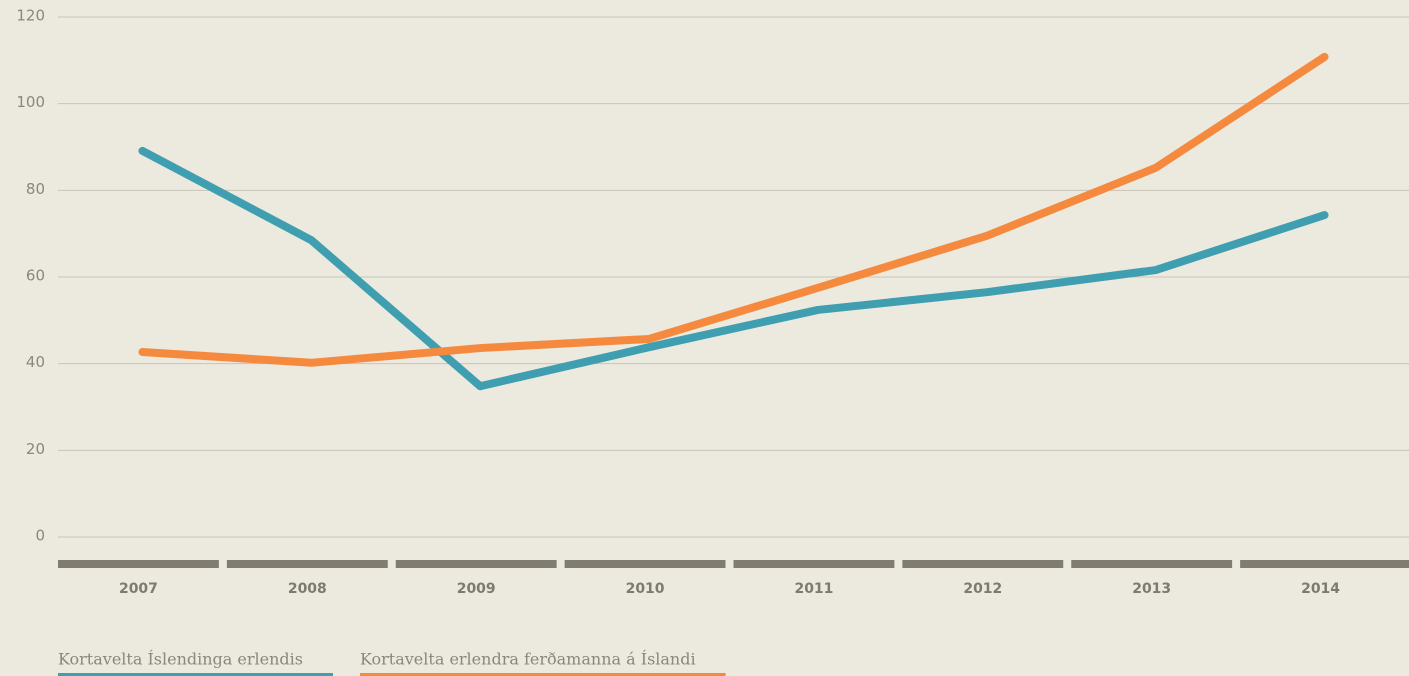 Image resolution: width=1409 pixels, height=676 pixels. I want to click on legend-label: Kortavelta Íslendinga erlendis, so click(180, 659).